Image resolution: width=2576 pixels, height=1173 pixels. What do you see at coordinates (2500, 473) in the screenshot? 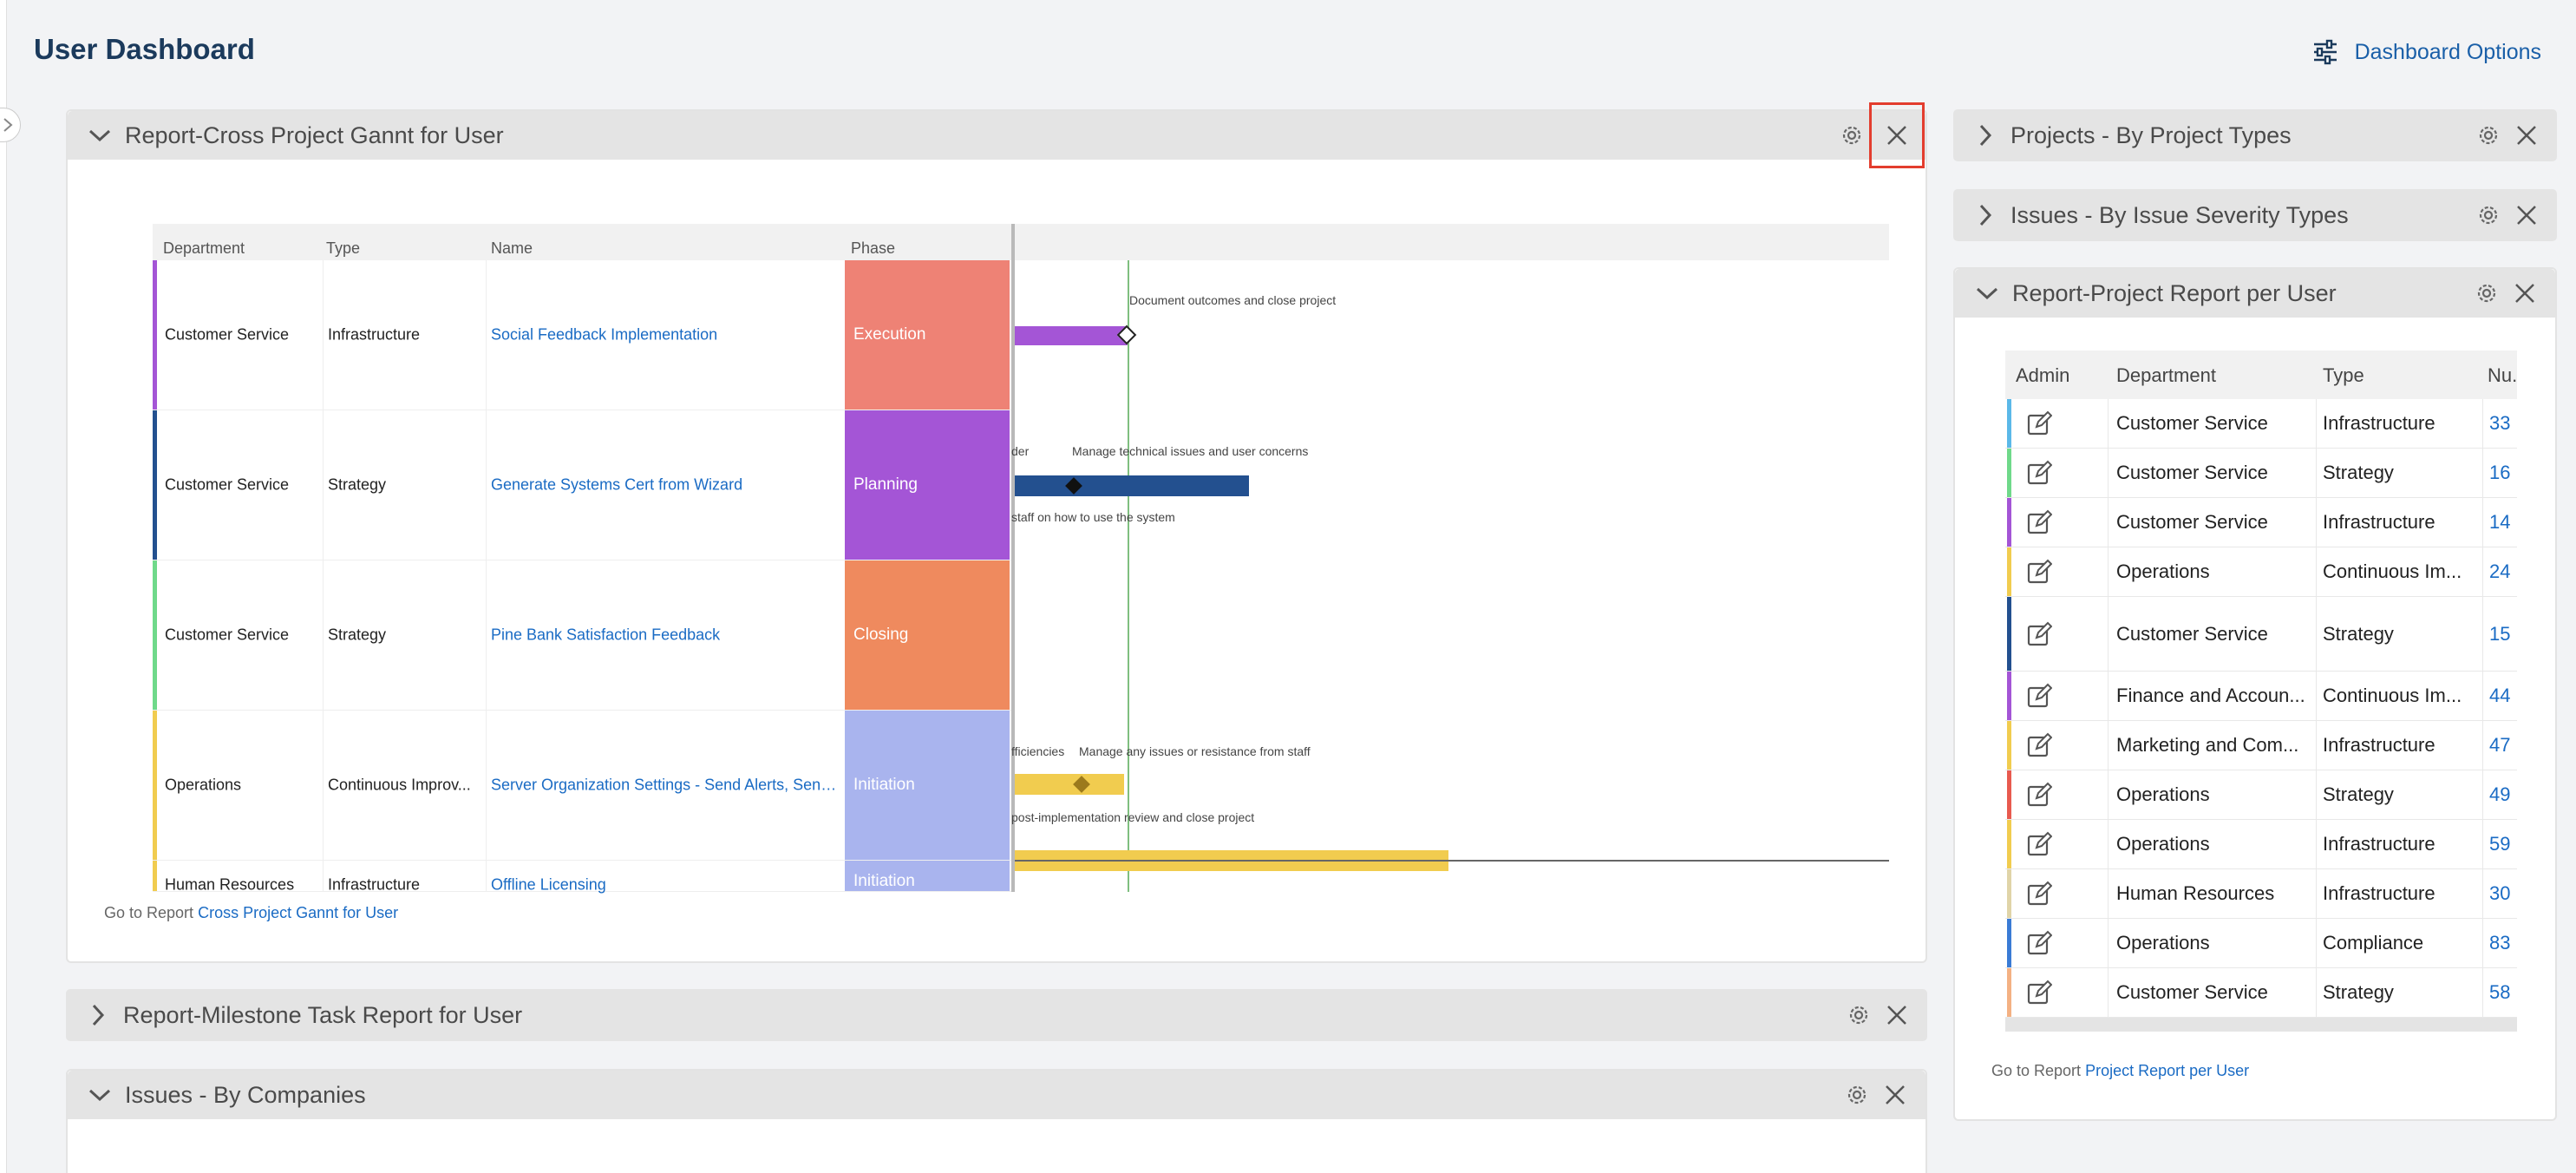
I see `cell-number-link: 16` at bounding box center [2500, 473].